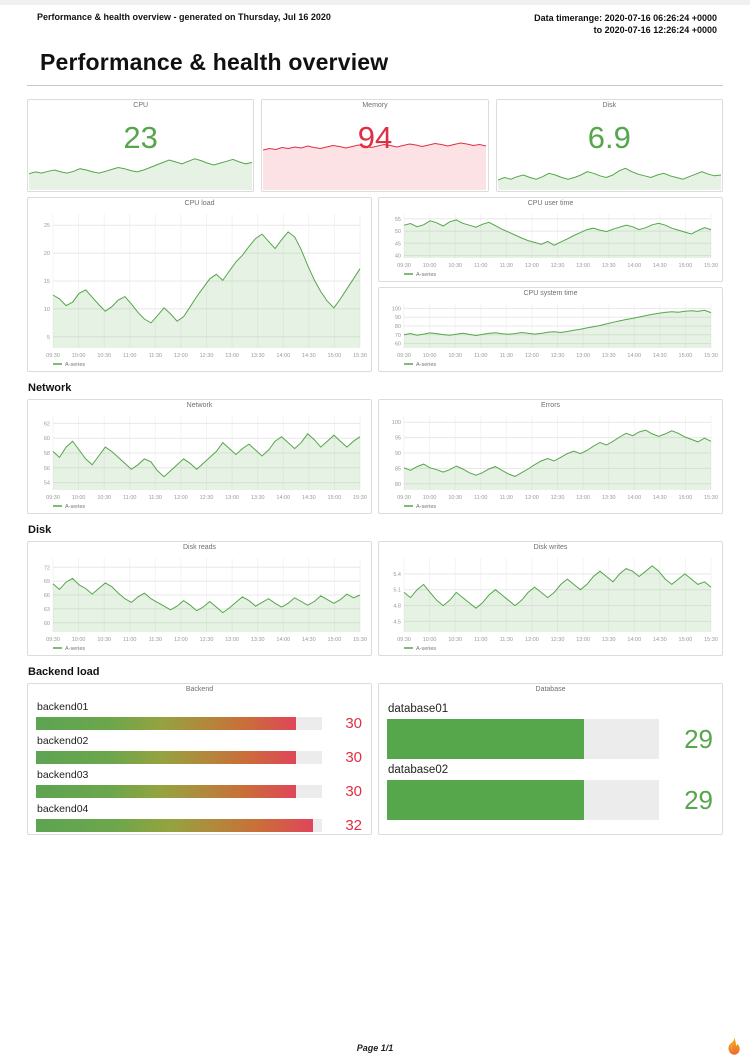 The image size is (750, 1061). Describe the element at coordinates (63, 741) in the screenshot. I see `bar-label: backend02` at that location.